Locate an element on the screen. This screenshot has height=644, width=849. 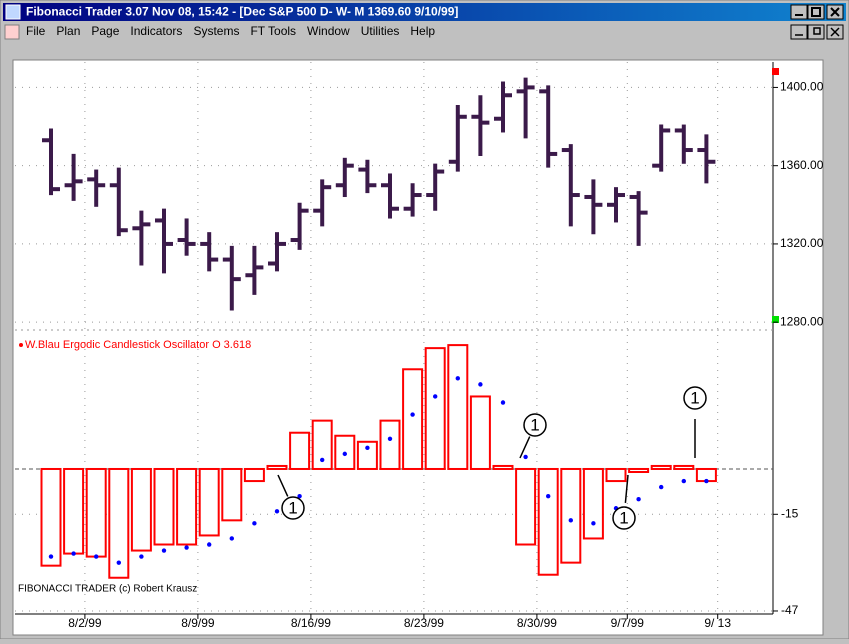
y-tick-label: -15 is located at coordinates (790, 513).